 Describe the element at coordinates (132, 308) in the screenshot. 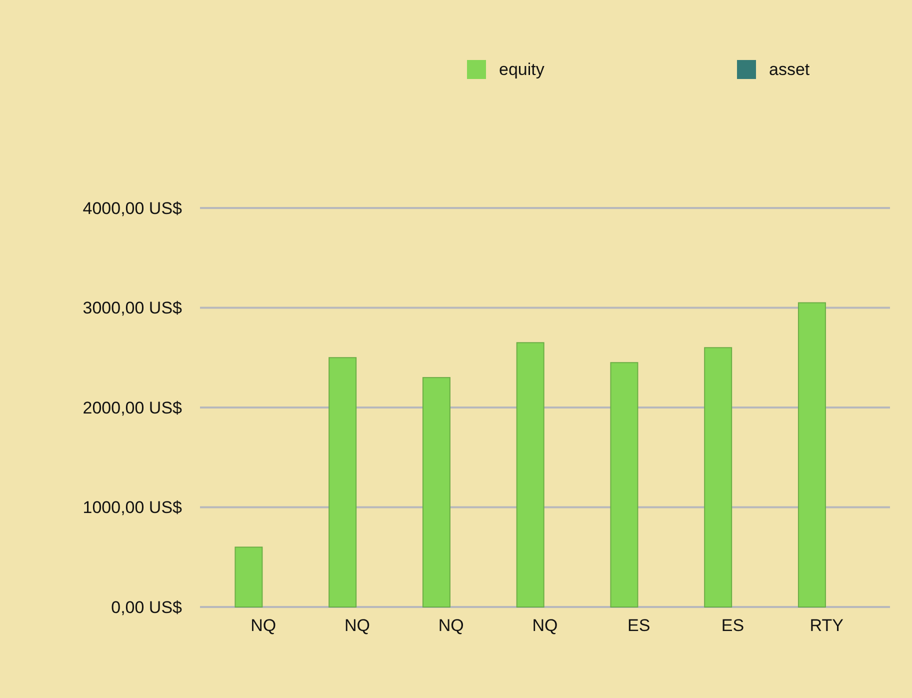

I see `y-tick-label: 3000,00 US$` at that location.